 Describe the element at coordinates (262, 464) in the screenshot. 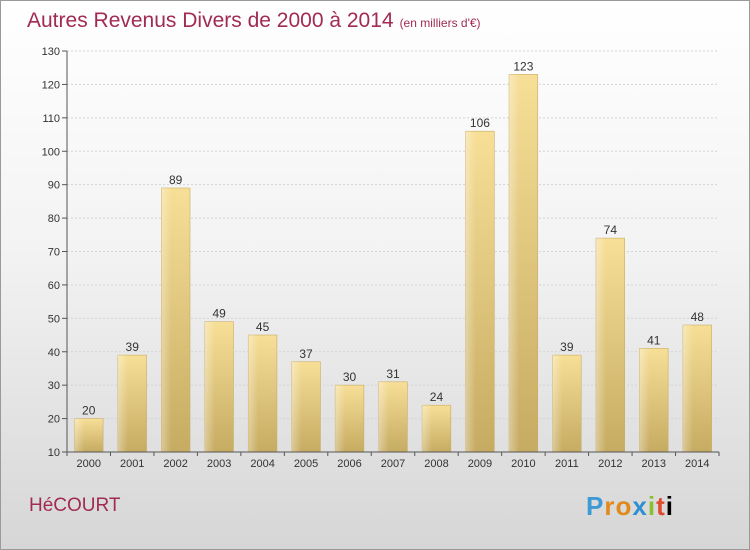

I see `x-tick-label: 2004` at that location.